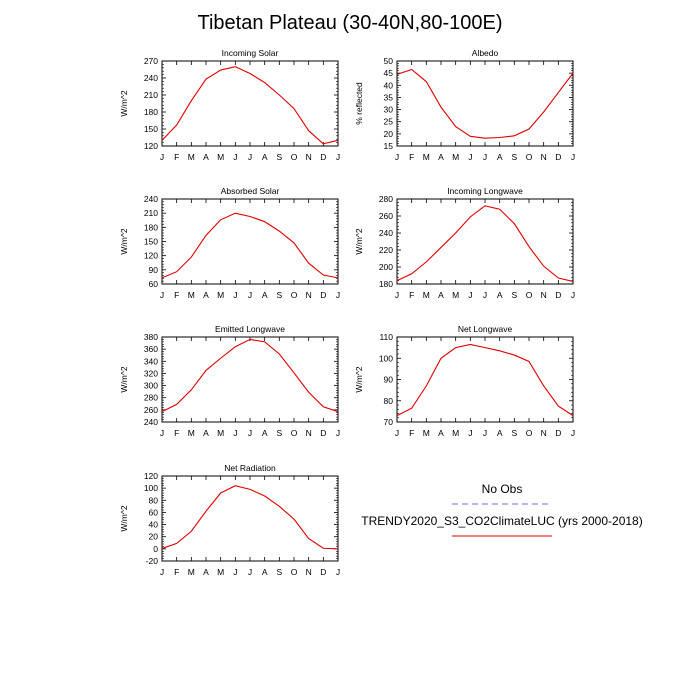  I want to click on y-tick-label: 40, so click(154, 525).